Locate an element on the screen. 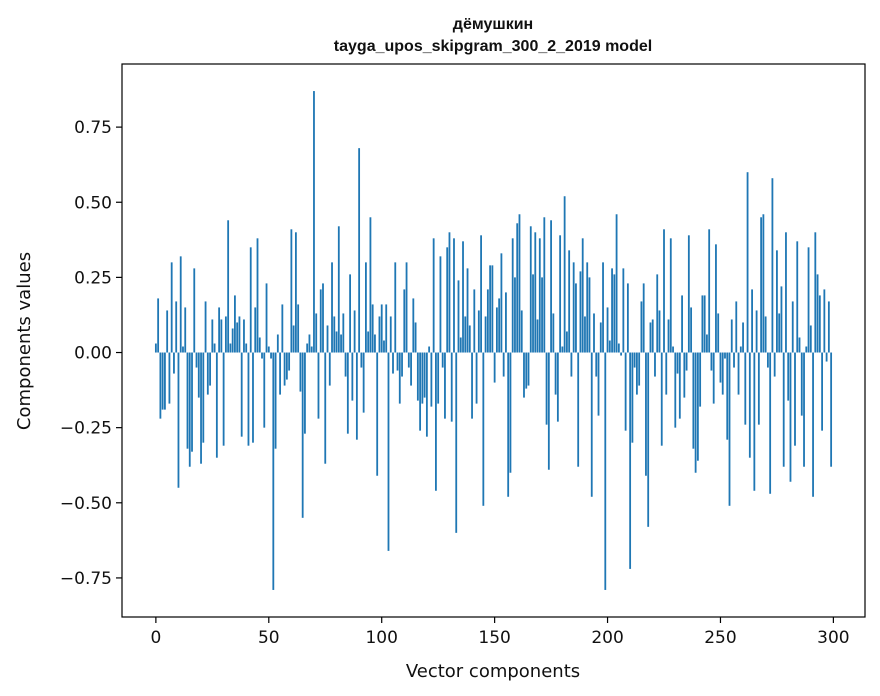 This screenshot has height=696, width=880. x-tick-label: 250 is located at coordinates (720, 638).